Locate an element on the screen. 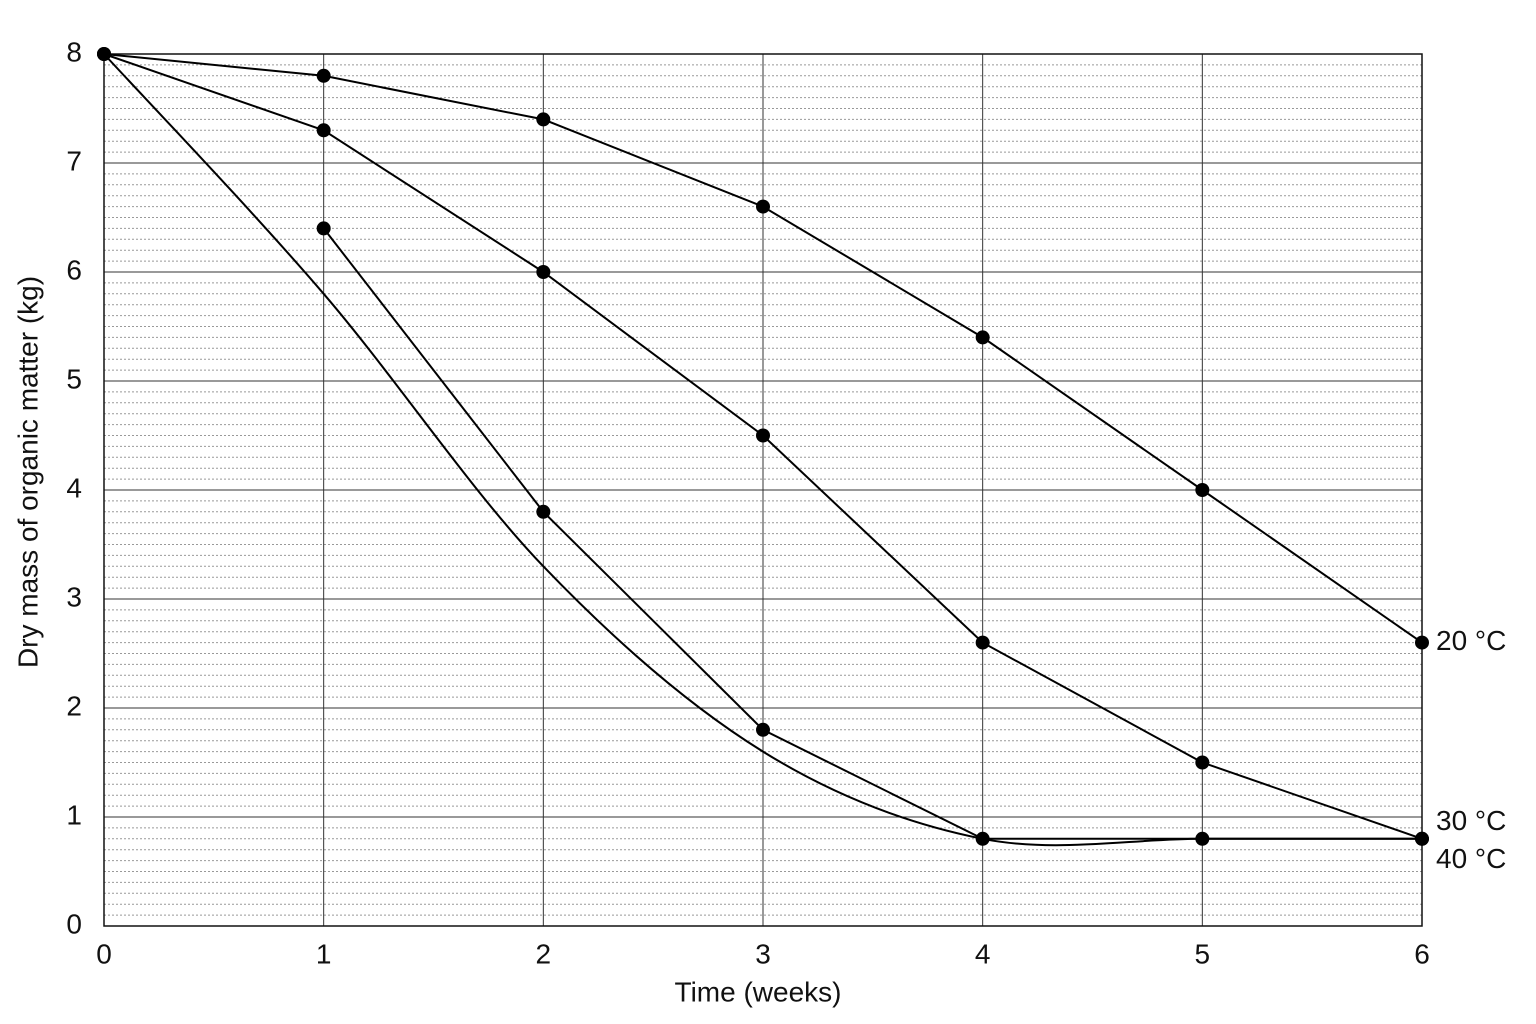  x-tick-label: 2 is located at coordinates (544, 953).